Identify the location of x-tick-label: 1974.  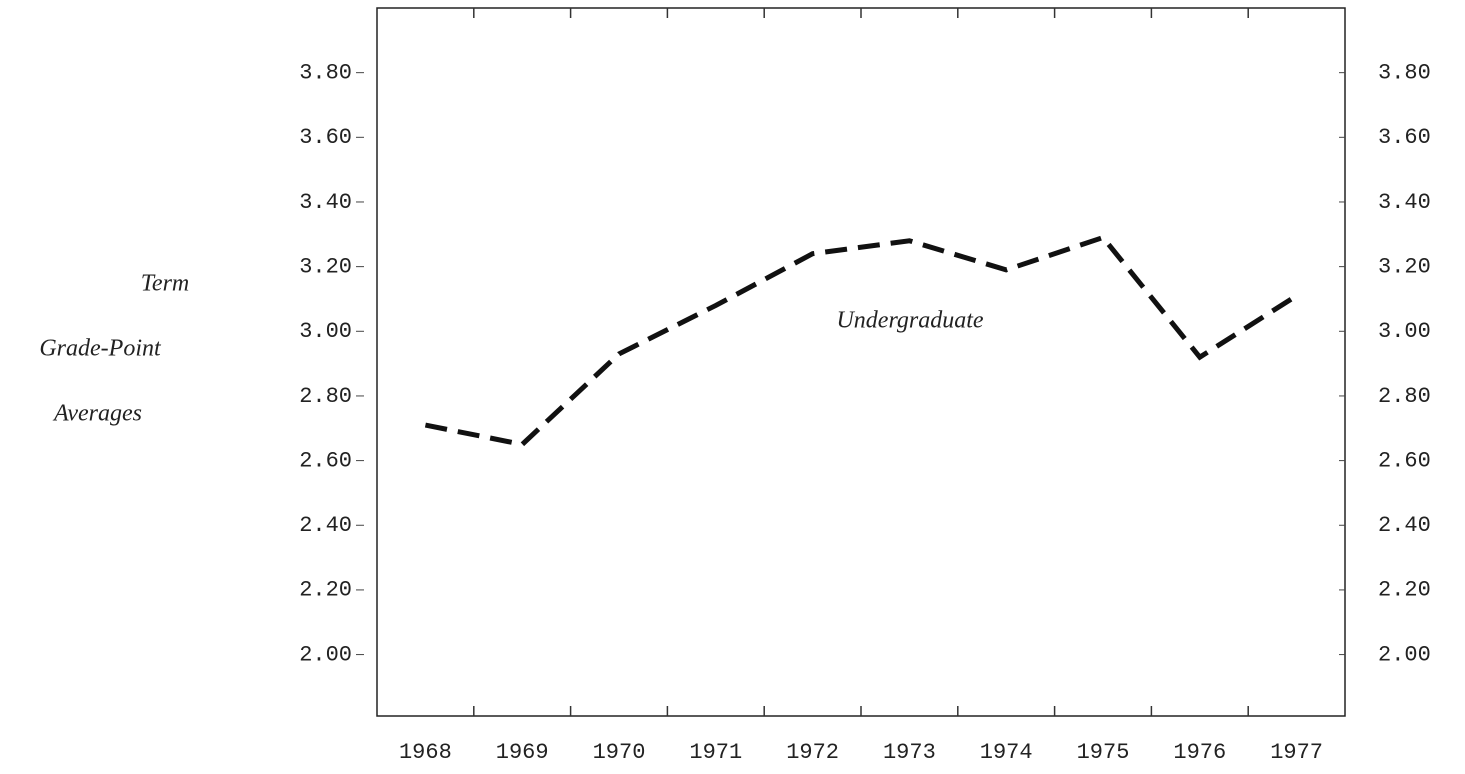
(1006, 752).